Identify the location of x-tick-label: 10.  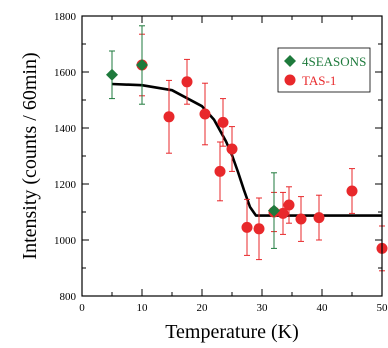
(143, 308).